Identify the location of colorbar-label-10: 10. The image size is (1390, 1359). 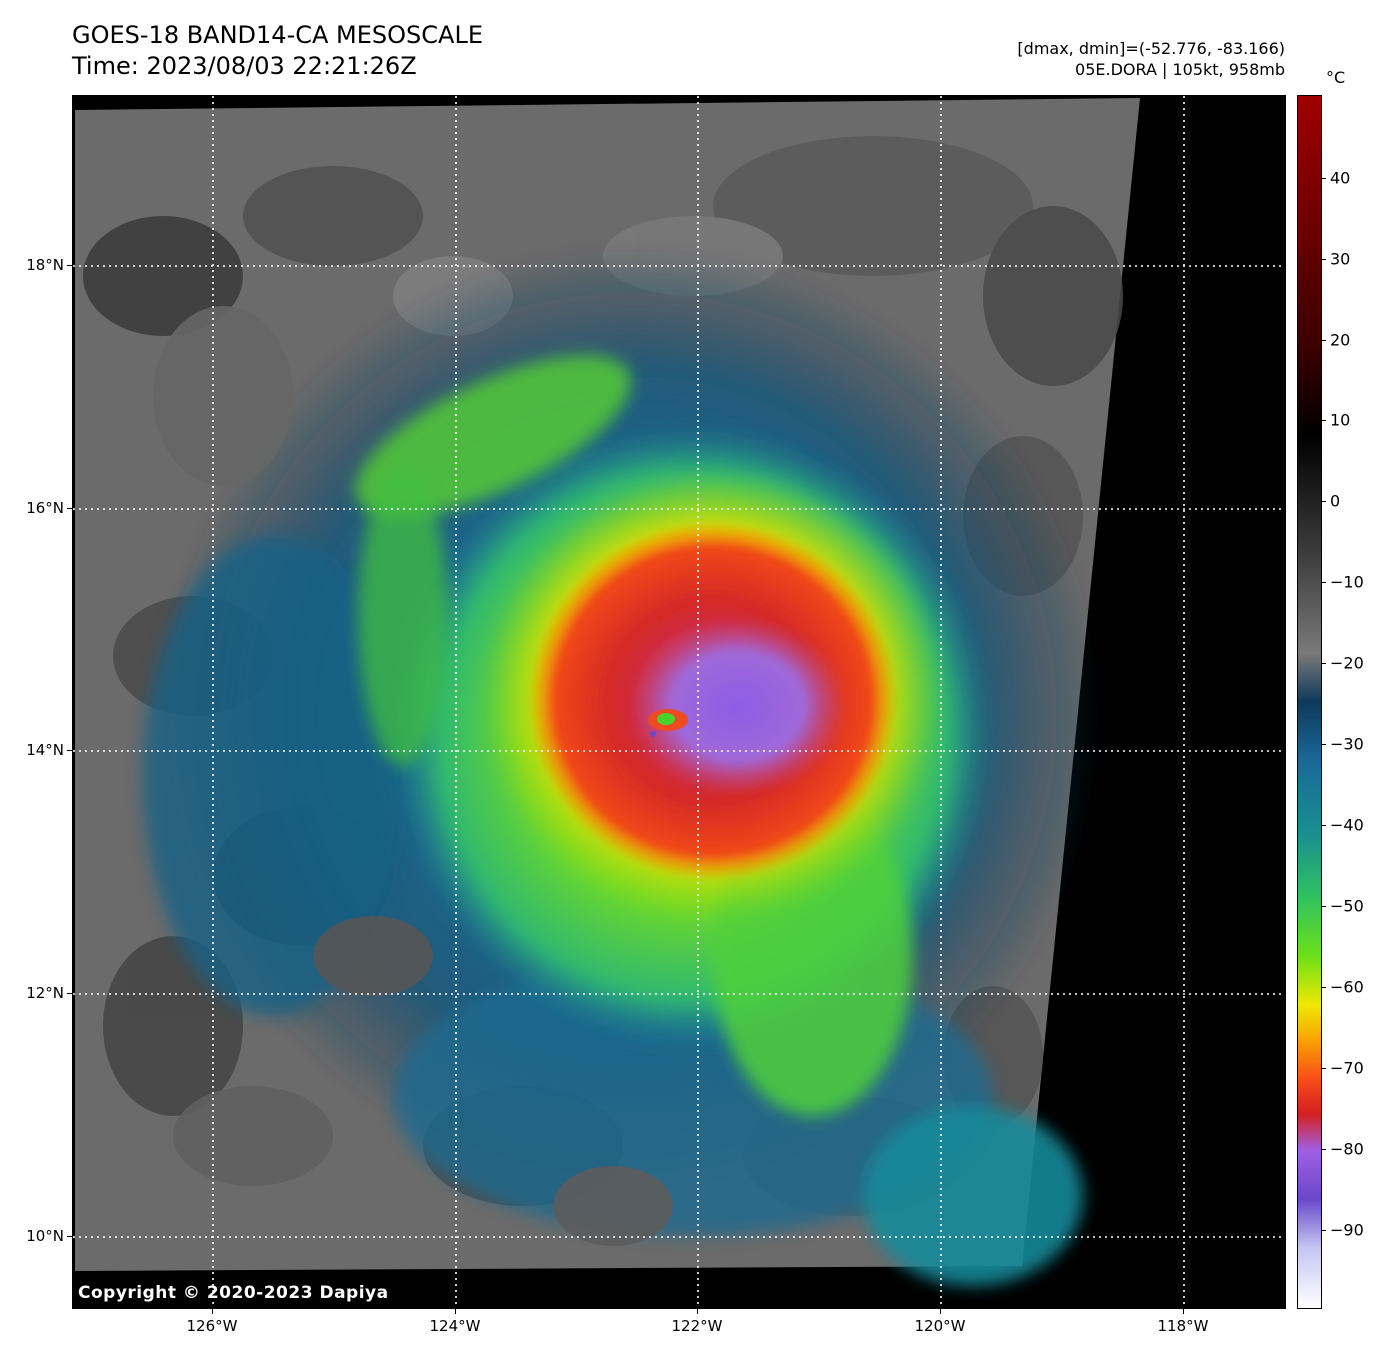
(1340, 420).